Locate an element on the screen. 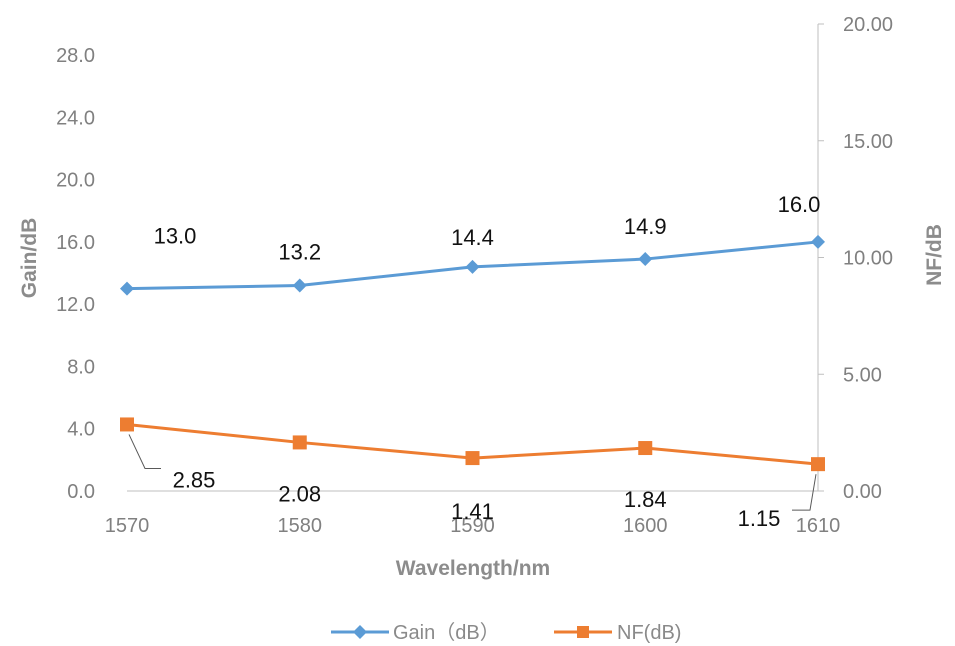  y-axis-ticks: 0.0 4.0 8.0 12.0 16.0 20.0 24.0 28.0 is located at coordinates (75, 274).